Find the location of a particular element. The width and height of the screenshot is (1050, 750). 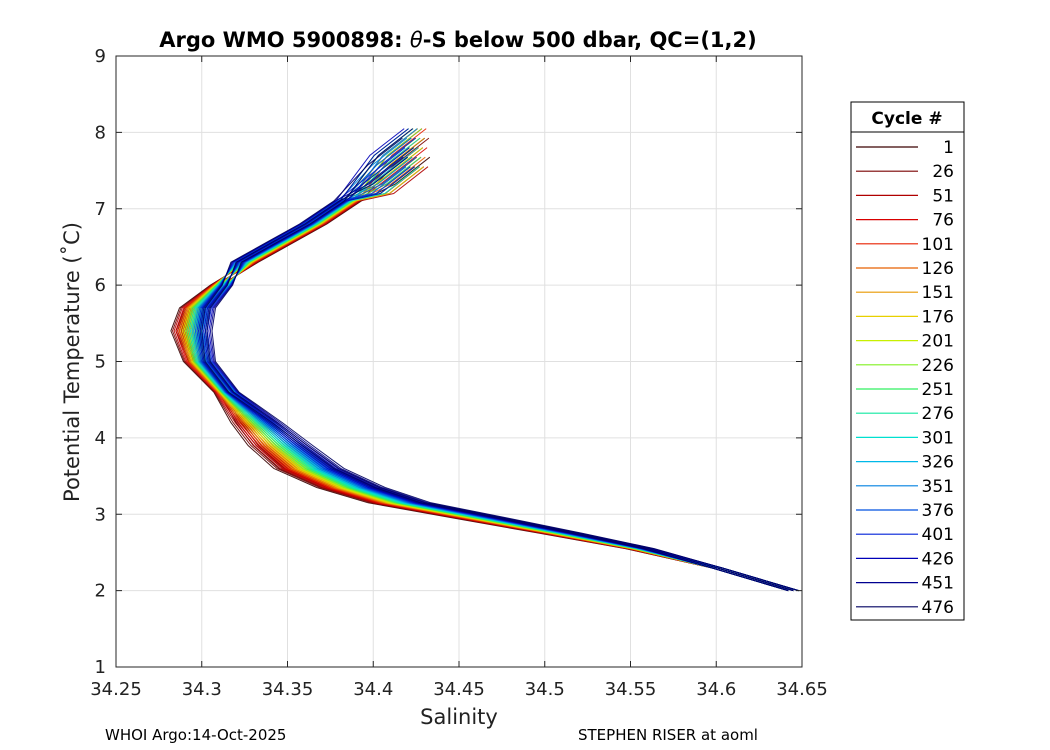

x-tick-label: 34.55 is located at coordinates (631, 689).